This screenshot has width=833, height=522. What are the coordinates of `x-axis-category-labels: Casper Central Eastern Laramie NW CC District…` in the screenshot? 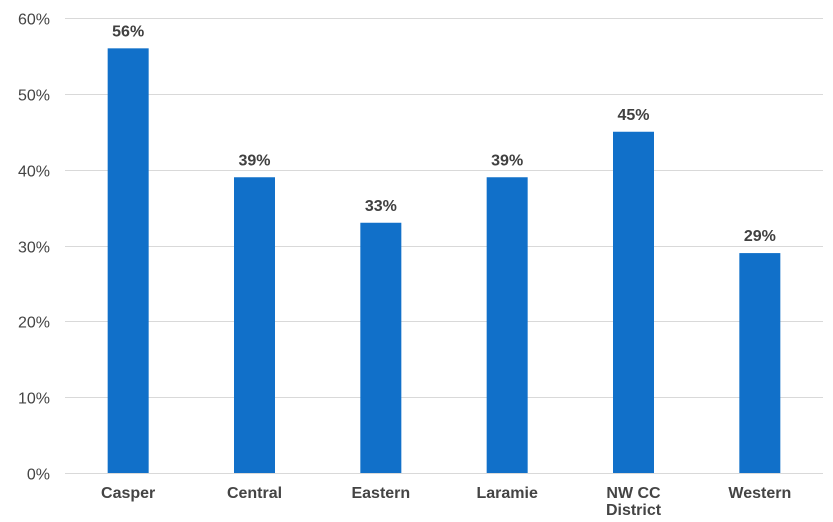 It's located at (446, 502).